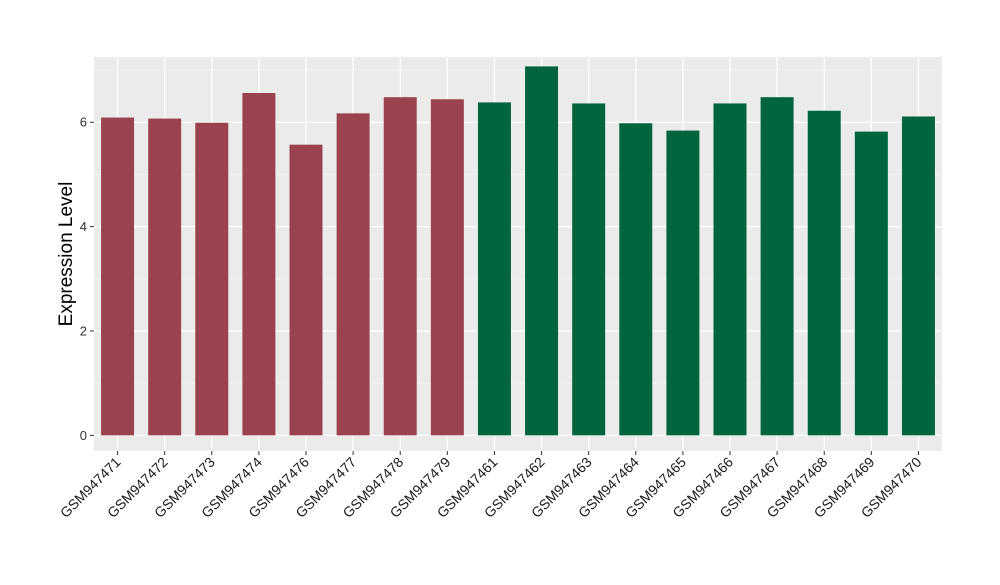 The width and height of the screenshot is (1000, 585). Describe the element at coordinates (306, 290) in the screenshot. I see `bar-gsm947476` at that location.